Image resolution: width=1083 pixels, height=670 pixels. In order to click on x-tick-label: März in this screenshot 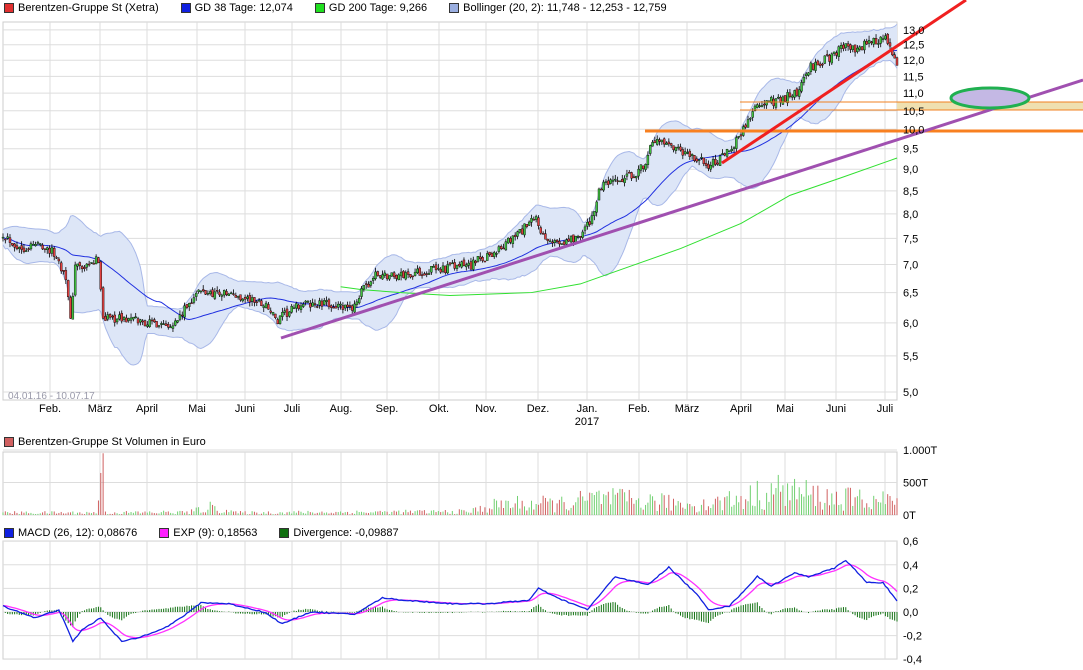, I will do `click(687, 409)`.